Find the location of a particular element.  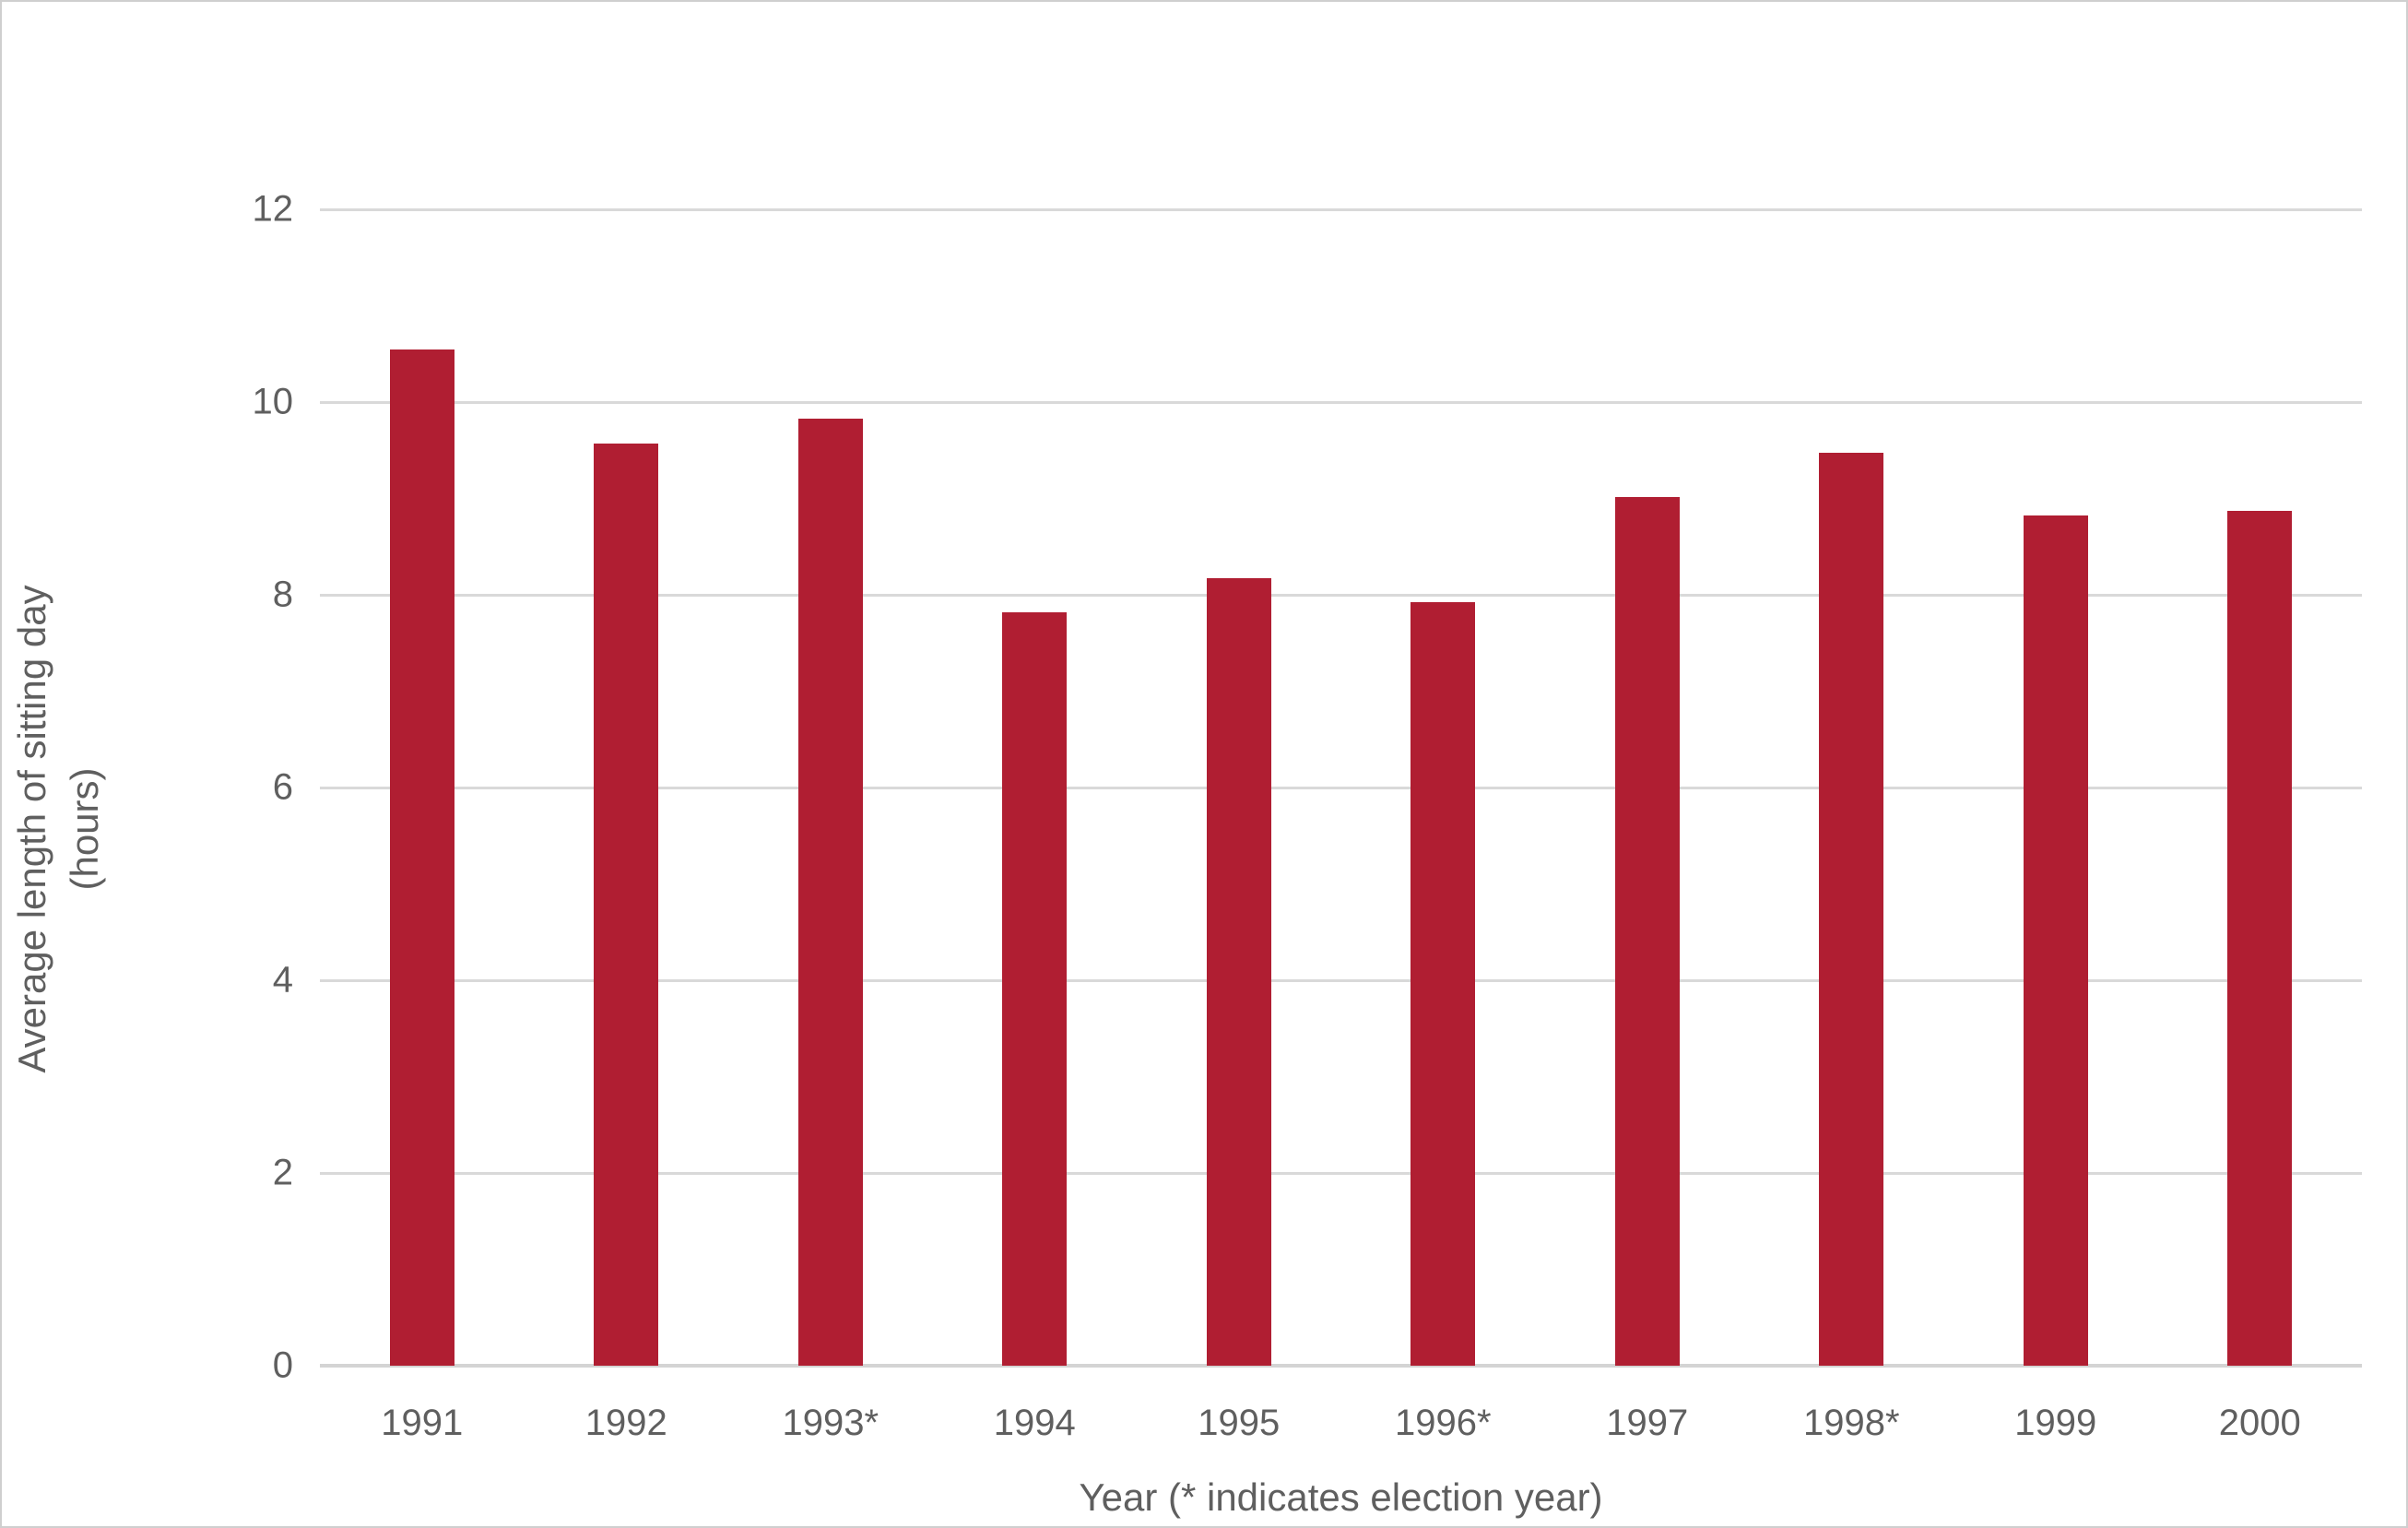

x-axis-tick-label: 1992 is located at coordinates (626, 1423).